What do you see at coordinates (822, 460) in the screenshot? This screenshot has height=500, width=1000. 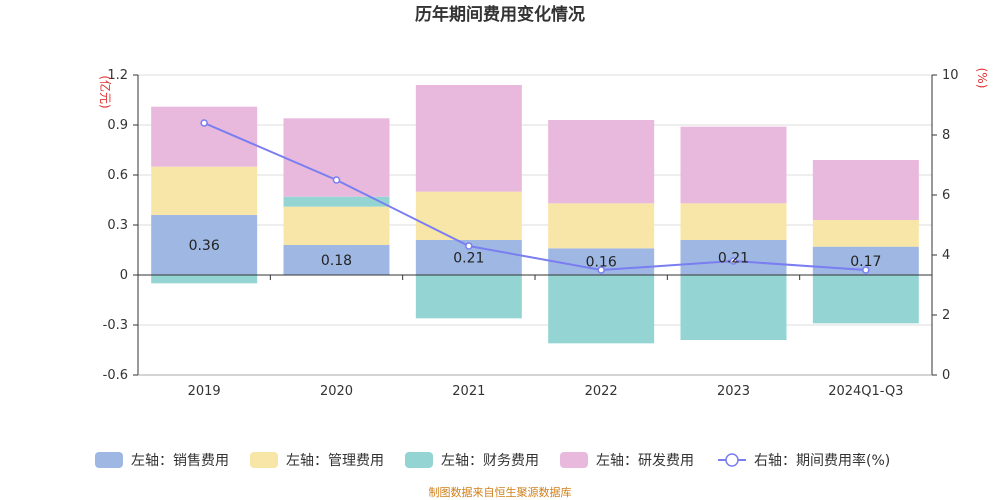 I see `legend-label: 右轴：期间费用率(%)` at bounding box center [822, 460].